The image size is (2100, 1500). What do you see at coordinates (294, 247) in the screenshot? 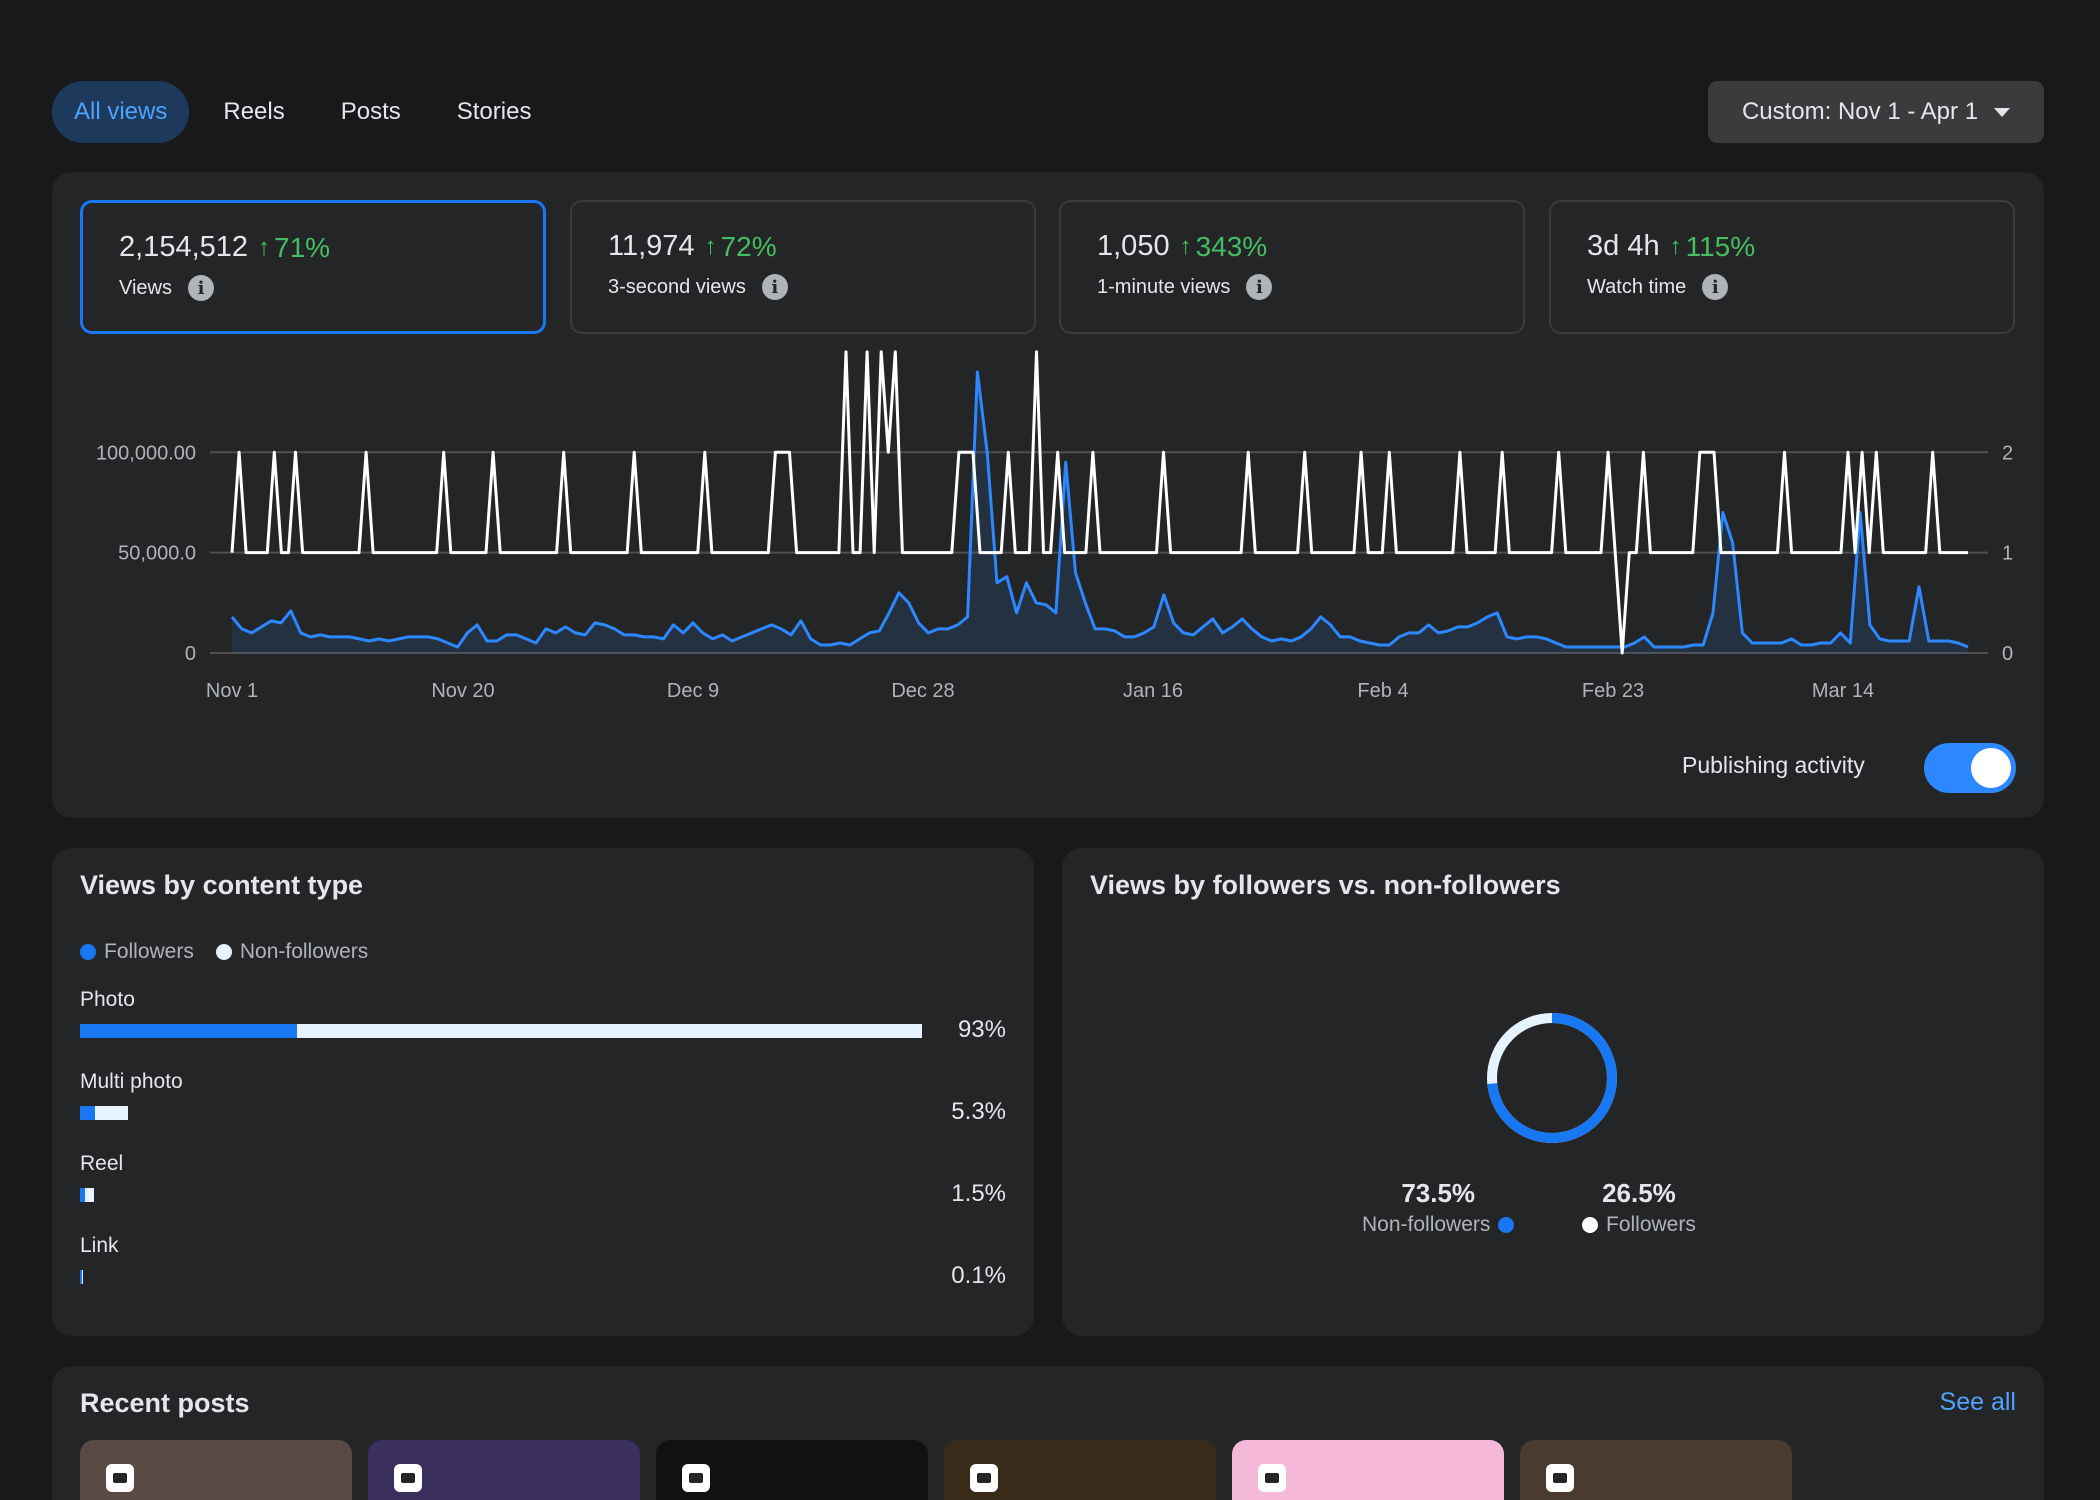
I see `metric-change: ↑ 71%` at bounding box center [294, 247].